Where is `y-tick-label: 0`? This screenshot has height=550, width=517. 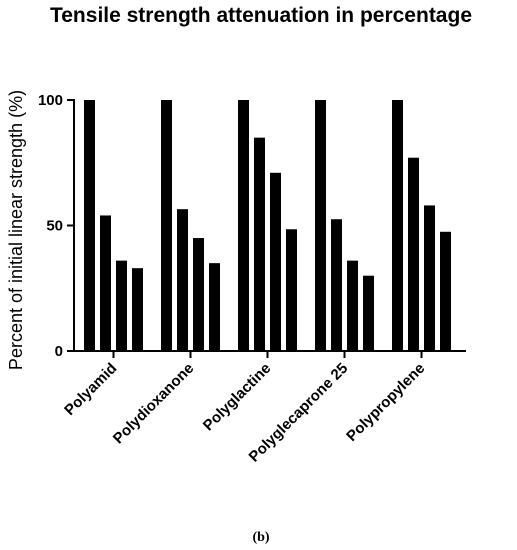
y-tick-label: 0 is located at coordinates (59, 351).